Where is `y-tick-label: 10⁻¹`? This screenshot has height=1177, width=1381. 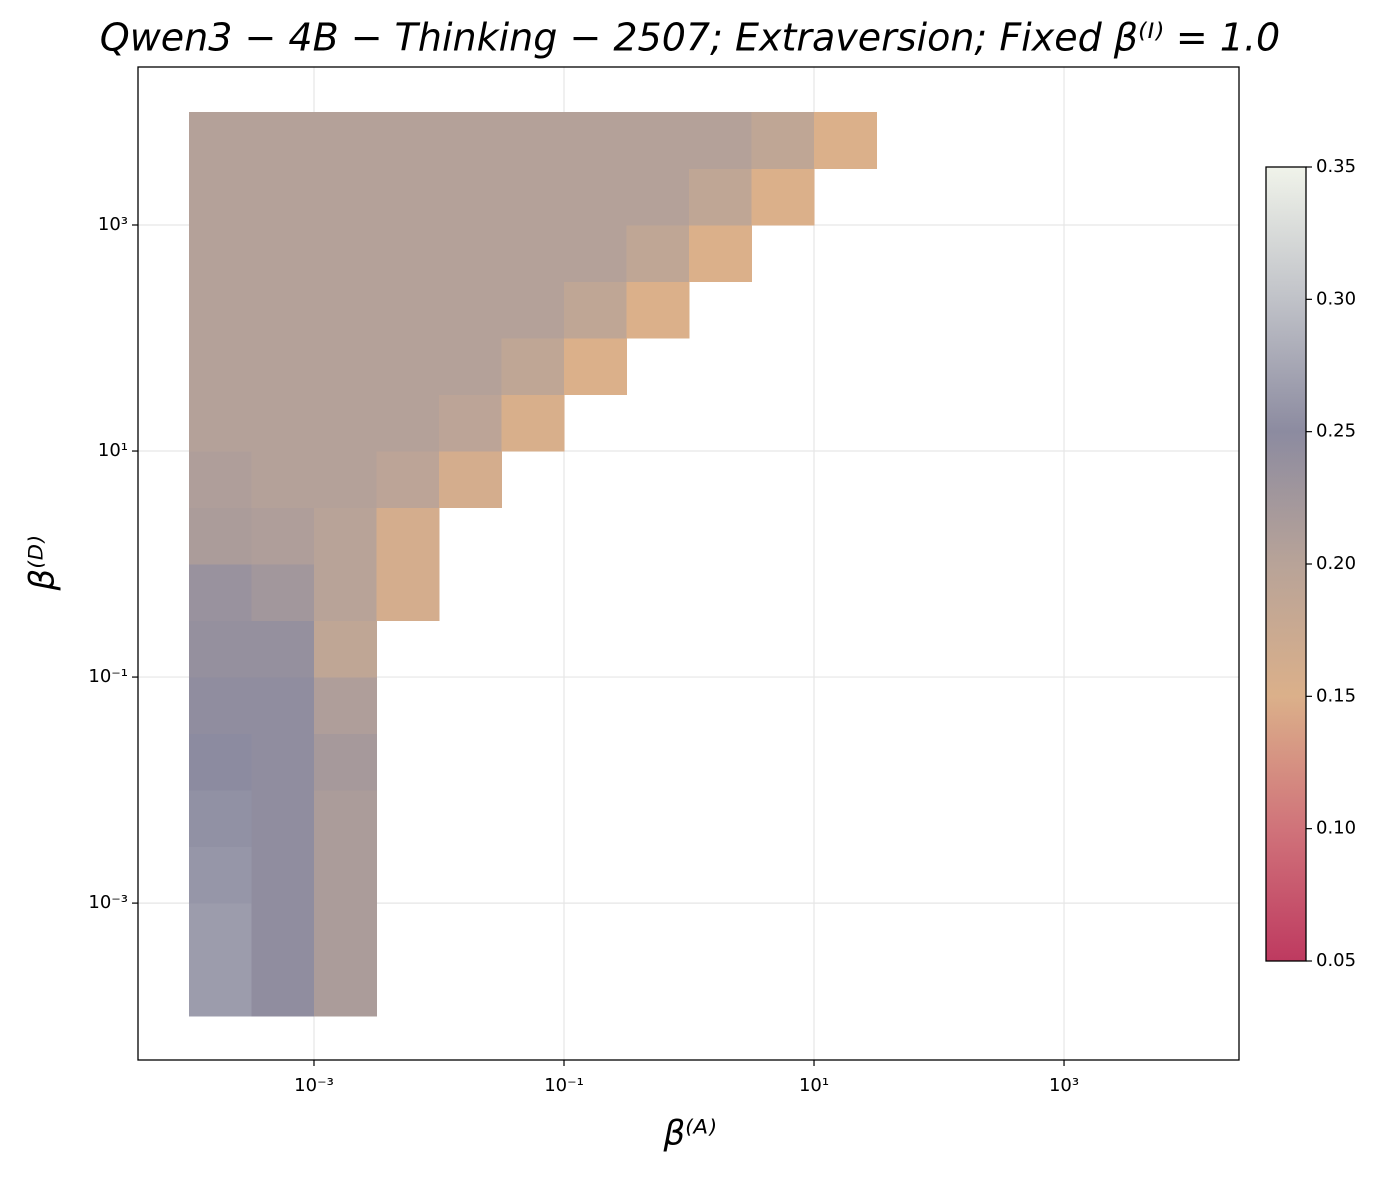 y-tick-label: 10⁻¹ is located at coordinates (108, 676).